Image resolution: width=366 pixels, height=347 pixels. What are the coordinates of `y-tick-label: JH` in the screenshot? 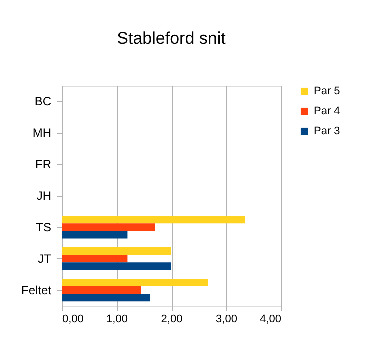 It's located at (44, 196).